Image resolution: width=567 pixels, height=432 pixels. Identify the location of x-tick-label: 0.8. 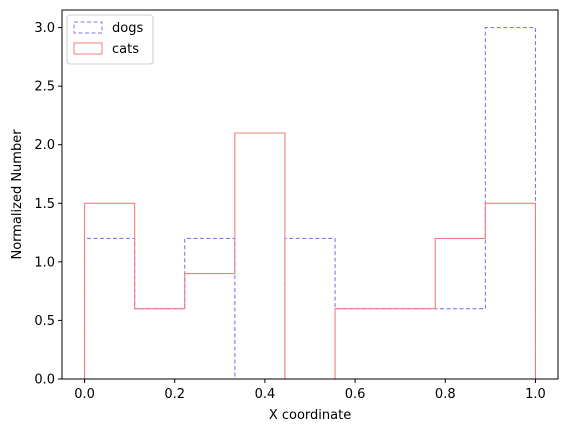
(445, 394).